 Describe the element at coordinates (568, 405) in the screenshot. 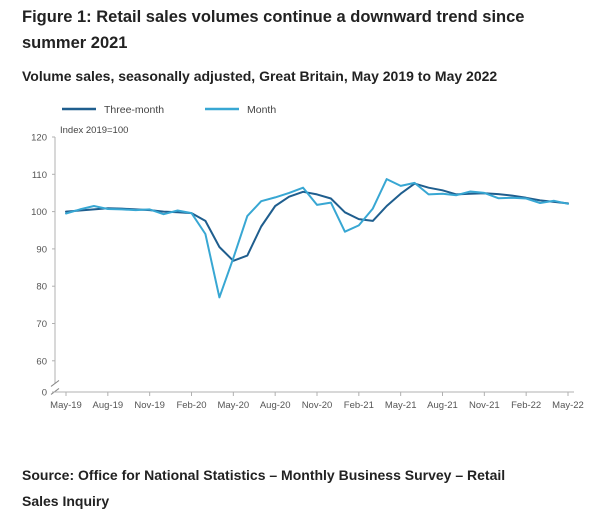

I see `x-tick-label: May-22` at that location.